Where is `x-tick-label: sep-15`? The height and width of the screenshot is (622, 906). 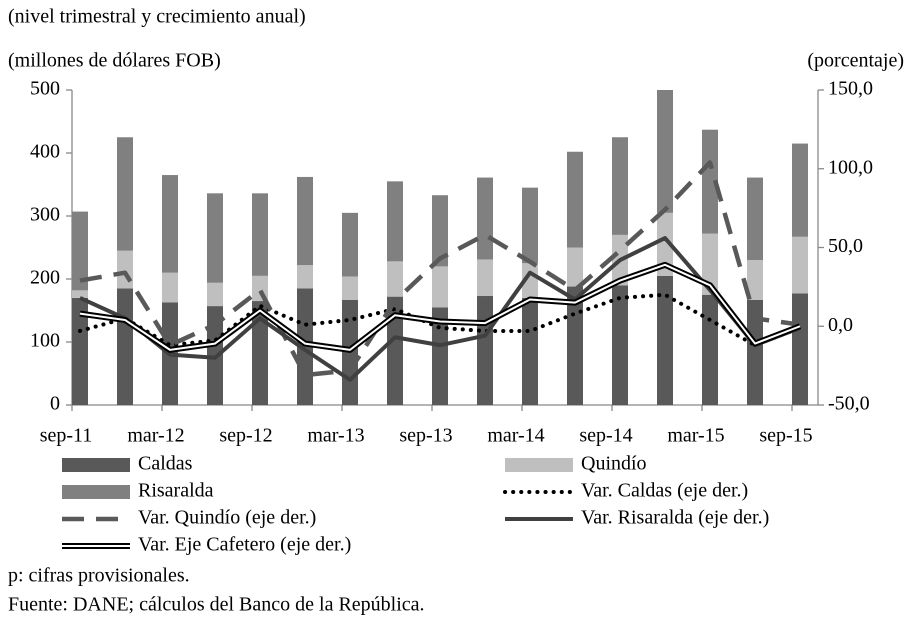
x-tick-label: sep-15 is located at coordinates (785, 436).